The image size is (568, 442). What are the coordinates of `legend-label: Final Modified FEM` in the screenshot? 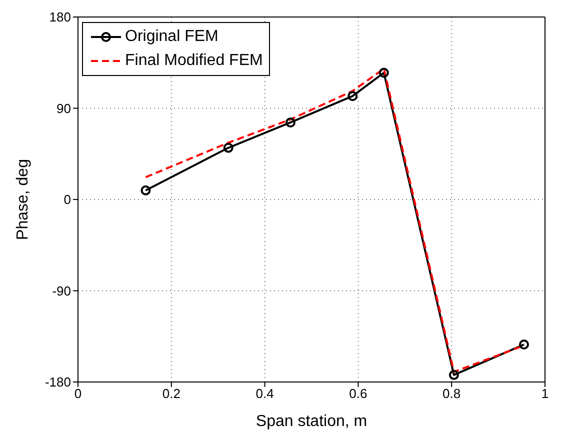 It's located at (194, 61).